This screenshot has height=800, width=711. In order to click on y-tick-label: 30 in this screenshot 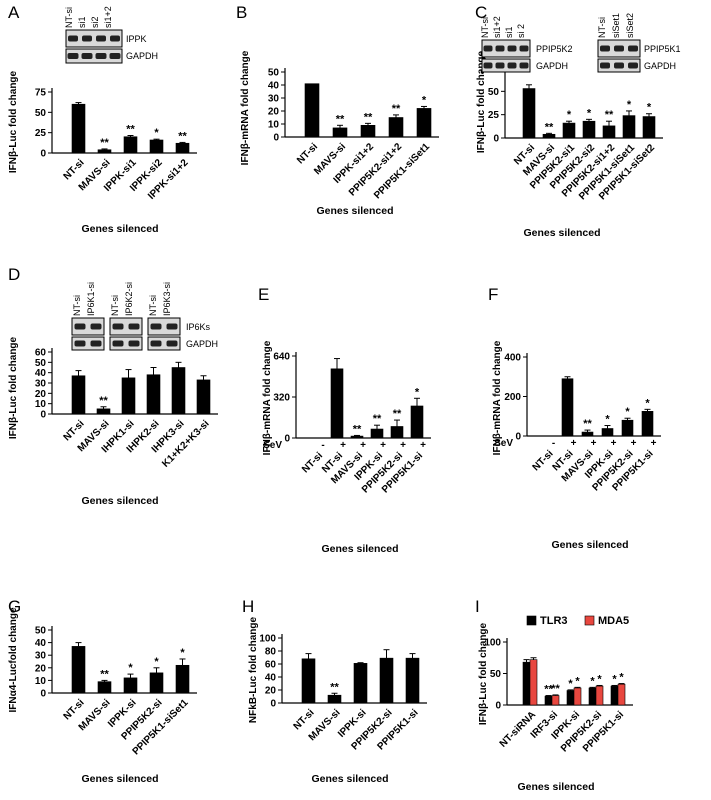, I will do `click(274, 99)`.